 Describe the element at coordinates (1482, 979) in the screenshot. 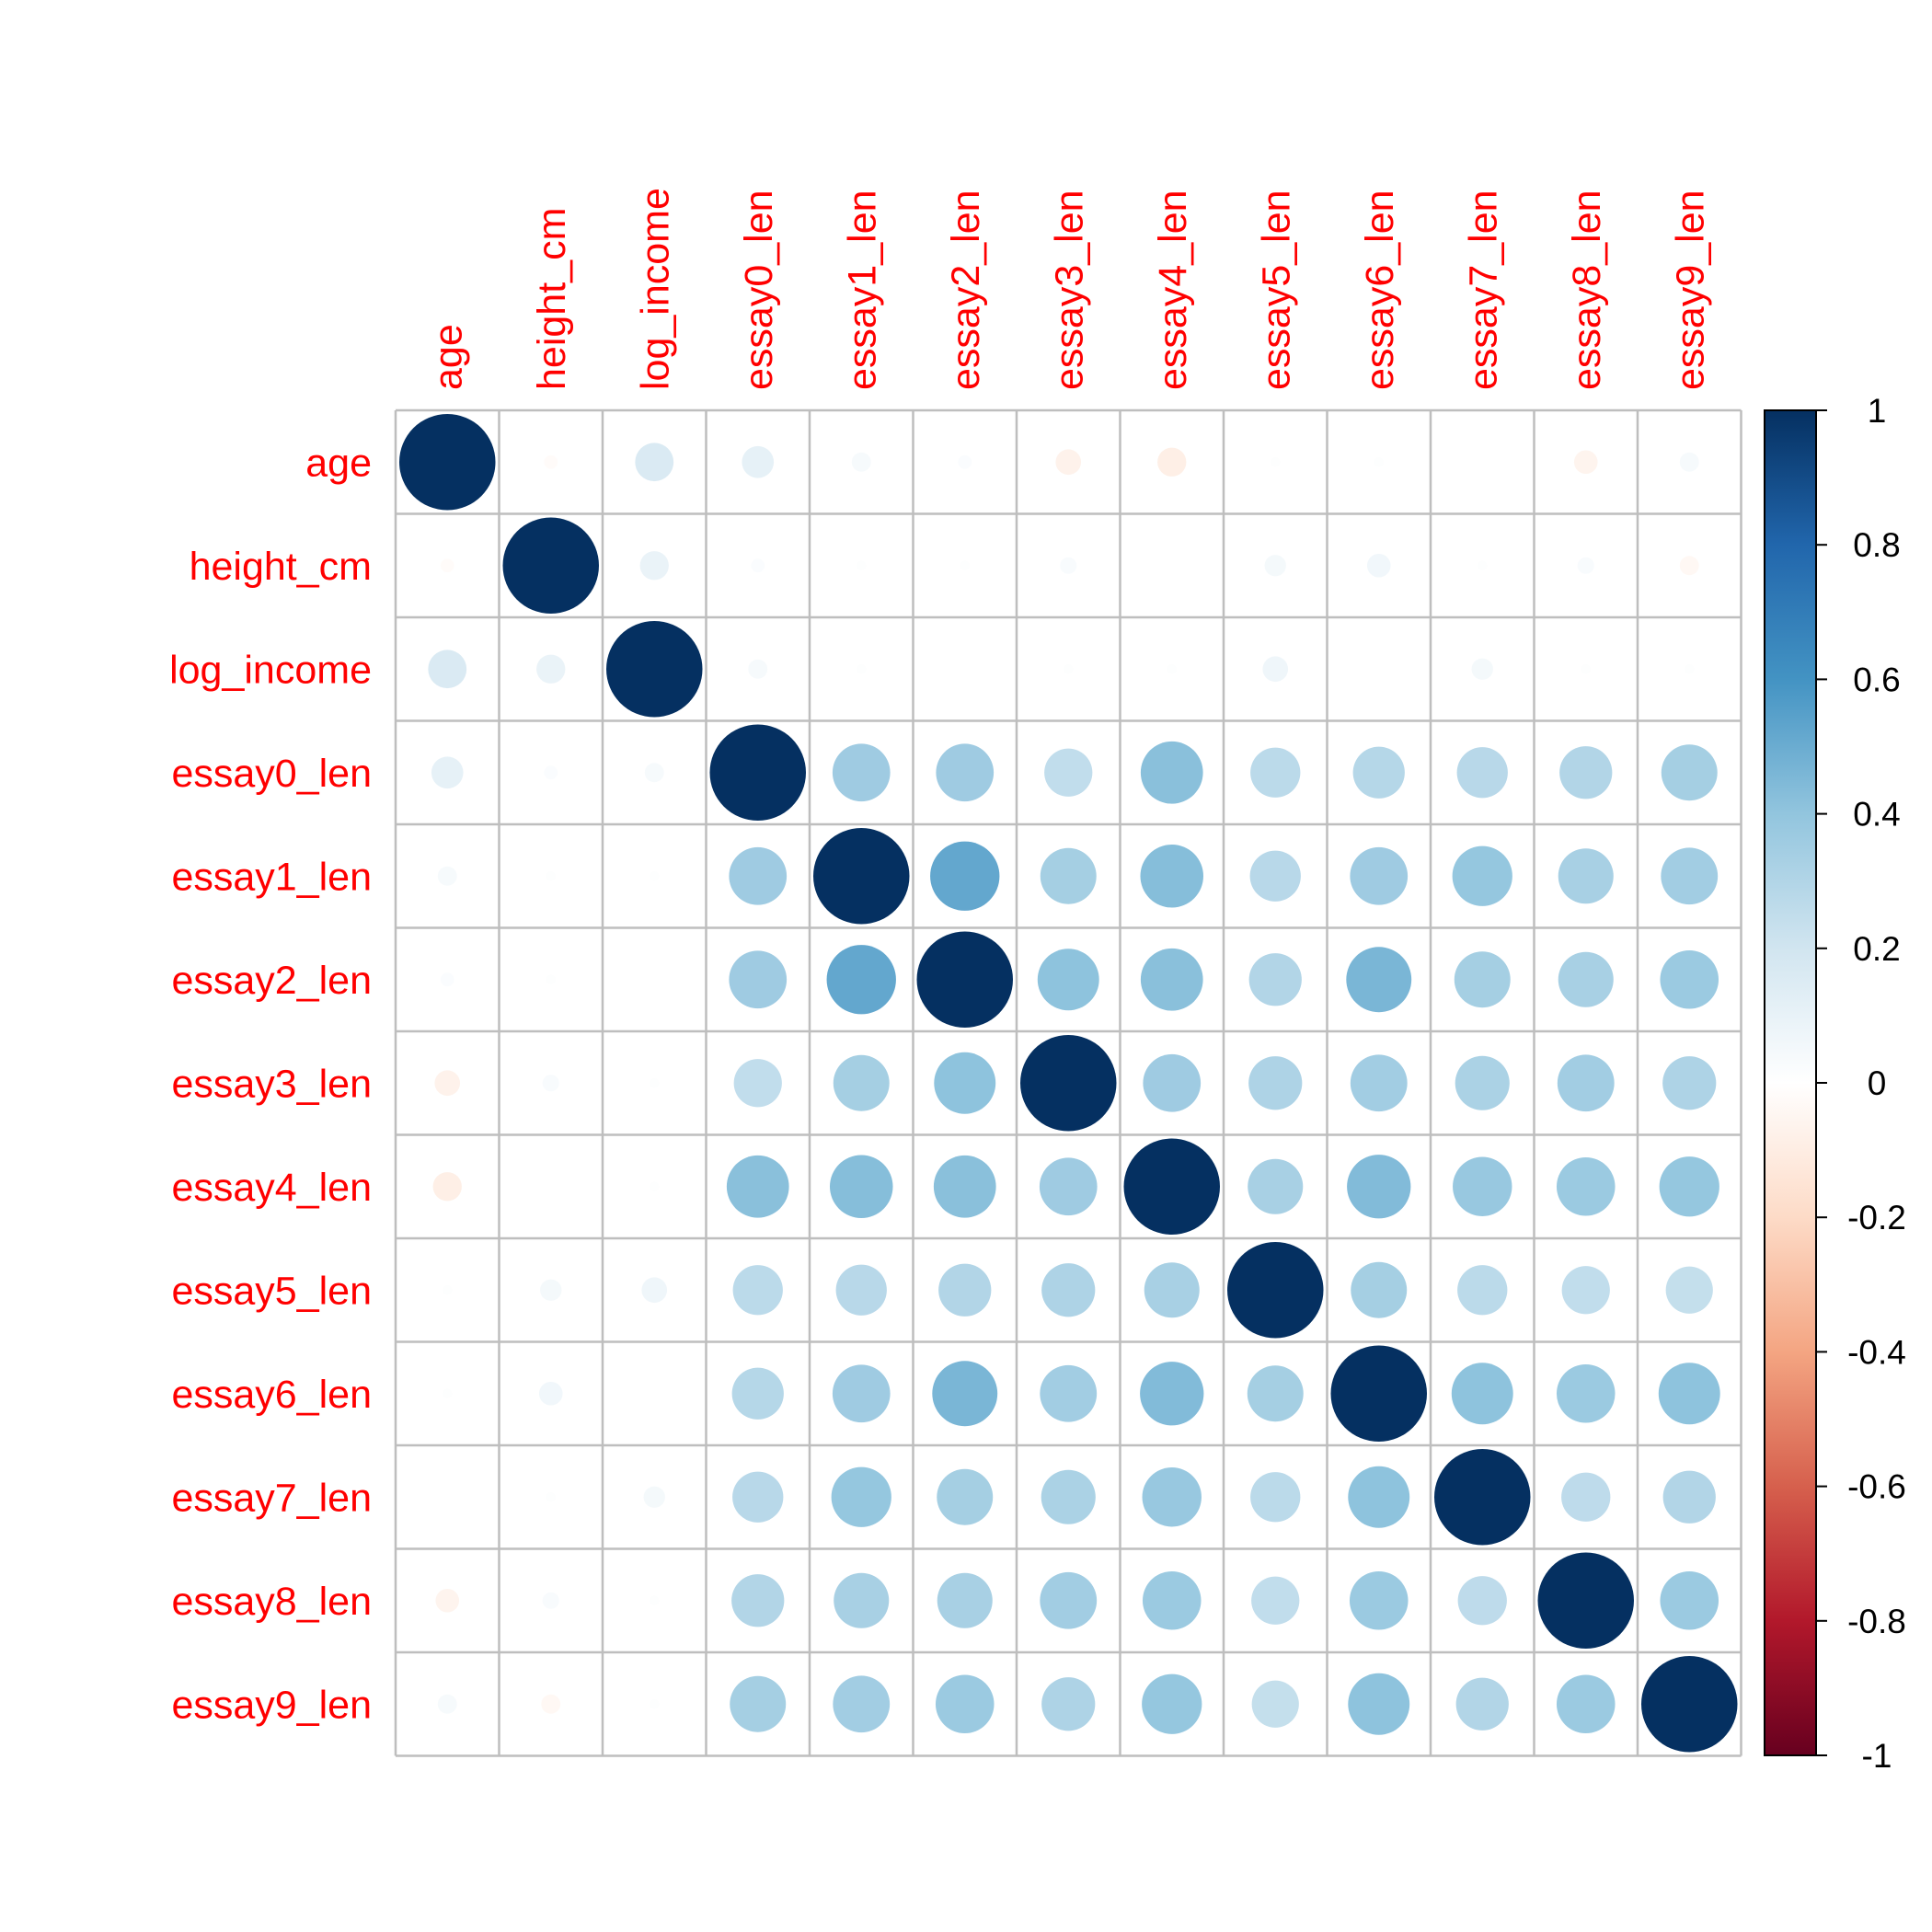

I see `corr-circle-essay2_len-essay7_len` at that location.